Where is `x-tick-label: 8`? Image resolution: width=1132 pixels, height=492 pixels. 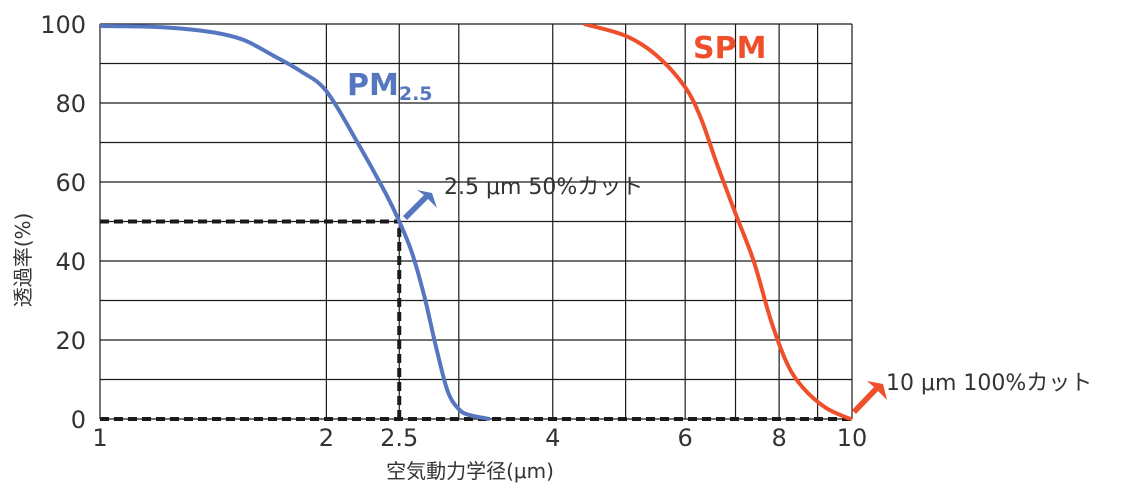 x-tick-label: 8 is located at coordinates (778, 438).